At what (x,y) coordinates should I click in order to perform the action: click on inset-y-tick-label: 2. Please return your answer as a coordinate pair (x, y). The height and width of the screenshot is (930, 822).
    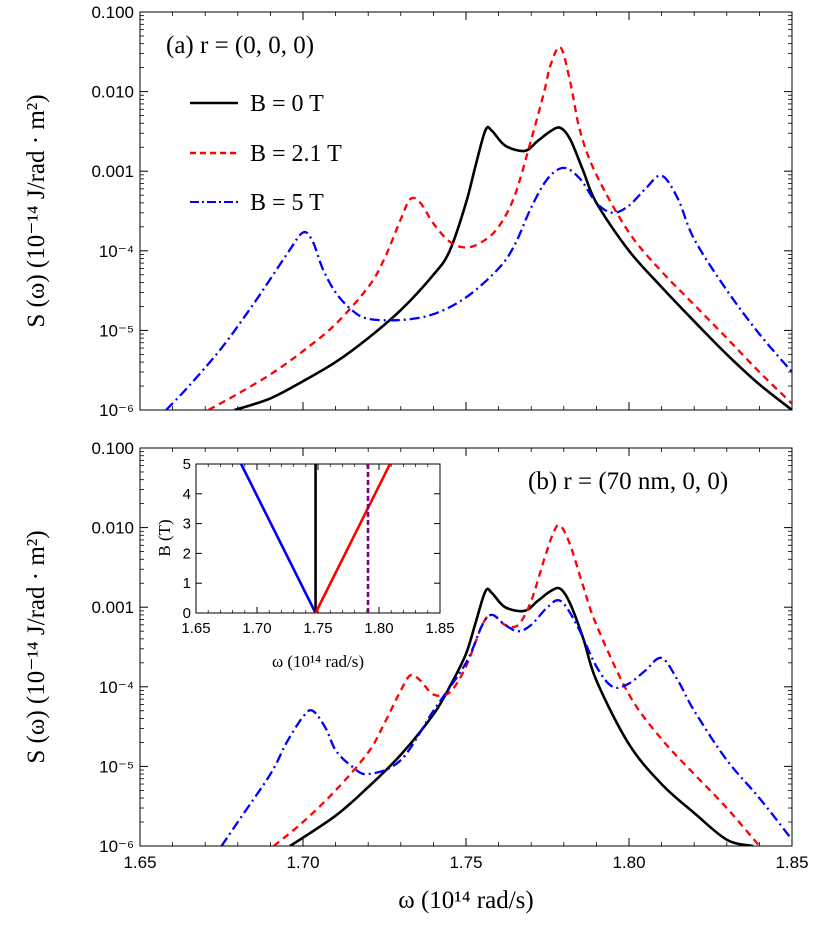
    Looking at the image, I should click on (187, 553).